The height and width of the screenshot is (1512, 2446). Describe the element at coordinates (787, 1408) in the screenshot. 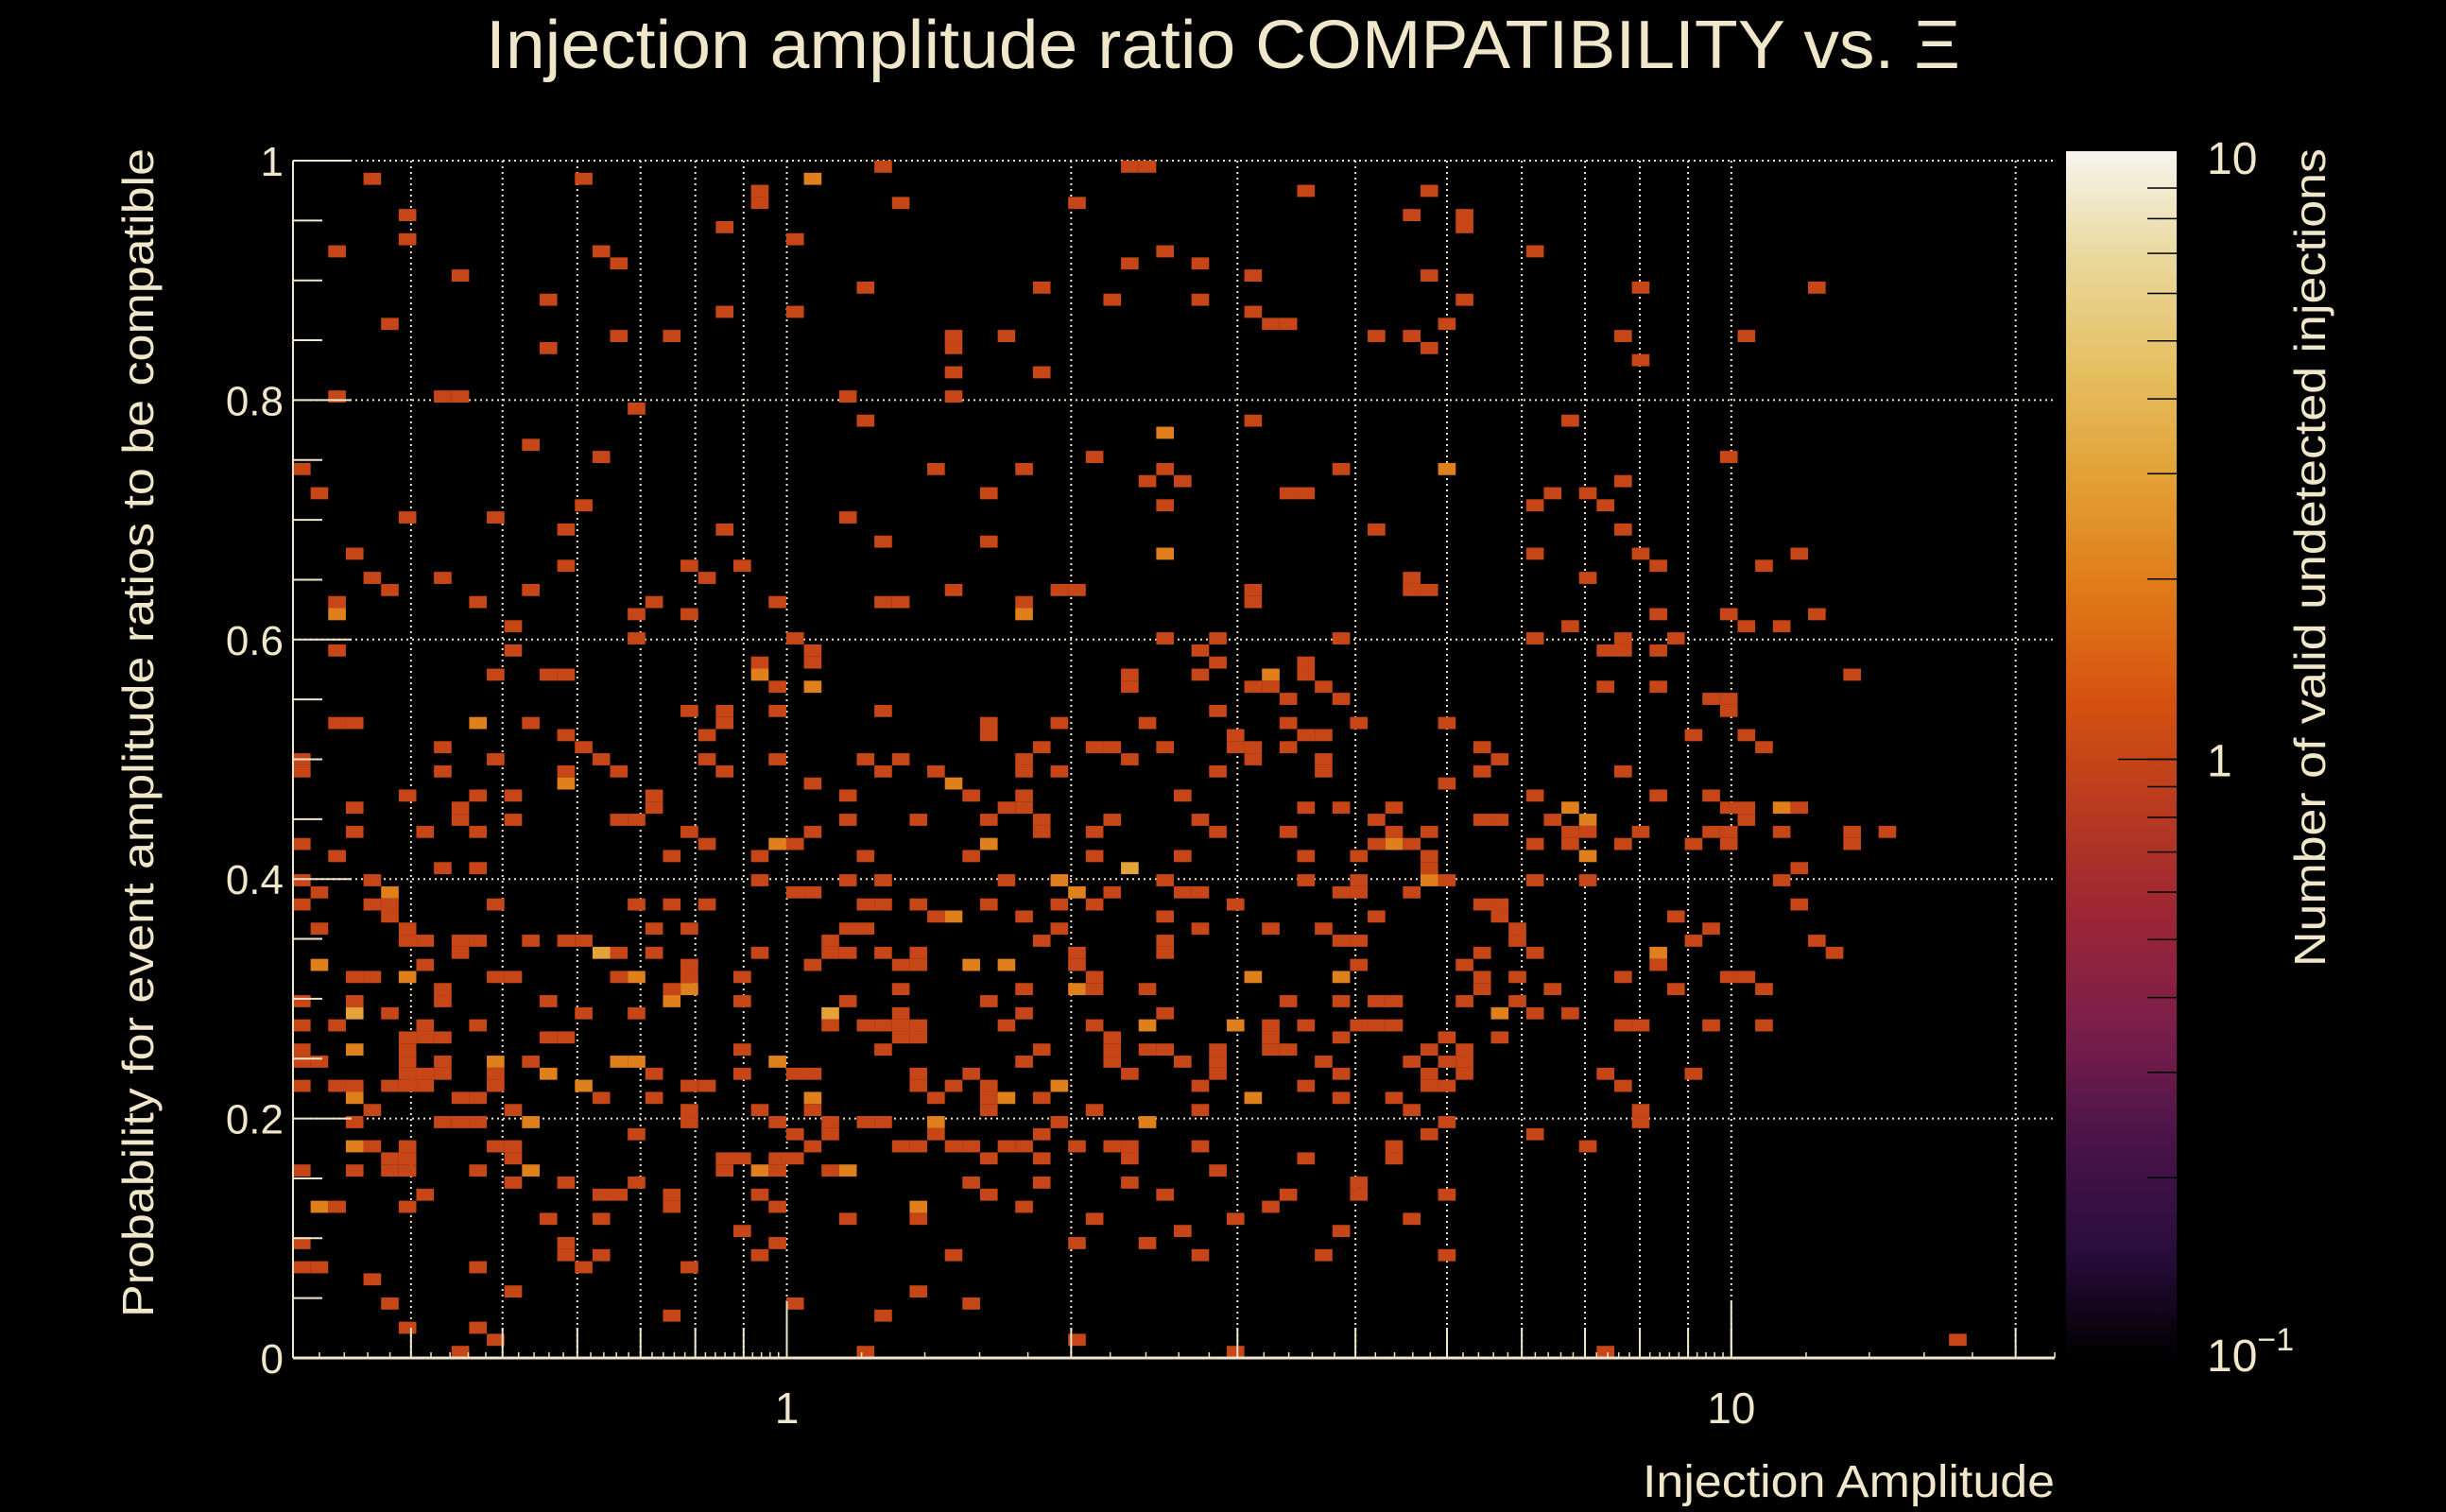

I see `x-tick-label: 1` at that location.